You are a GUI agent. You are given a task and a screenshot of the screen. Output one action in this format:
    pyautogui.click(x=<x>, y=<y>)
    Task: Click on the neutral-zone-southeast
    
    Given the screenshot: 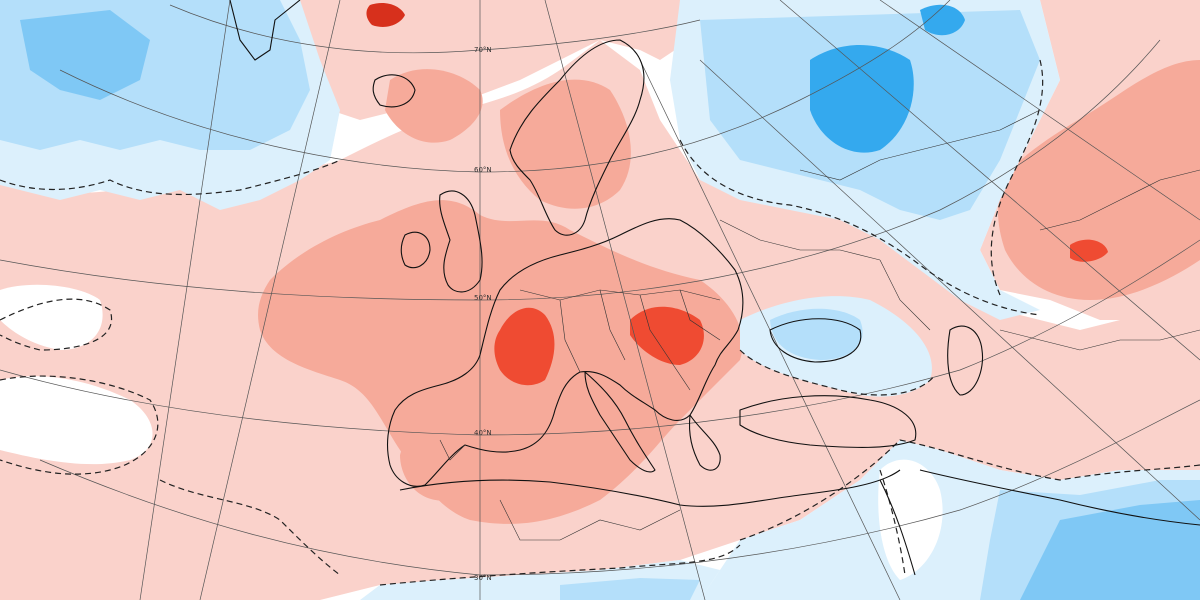 What is the action you would take?
    pyautogui.click(x=910, y=519)
    